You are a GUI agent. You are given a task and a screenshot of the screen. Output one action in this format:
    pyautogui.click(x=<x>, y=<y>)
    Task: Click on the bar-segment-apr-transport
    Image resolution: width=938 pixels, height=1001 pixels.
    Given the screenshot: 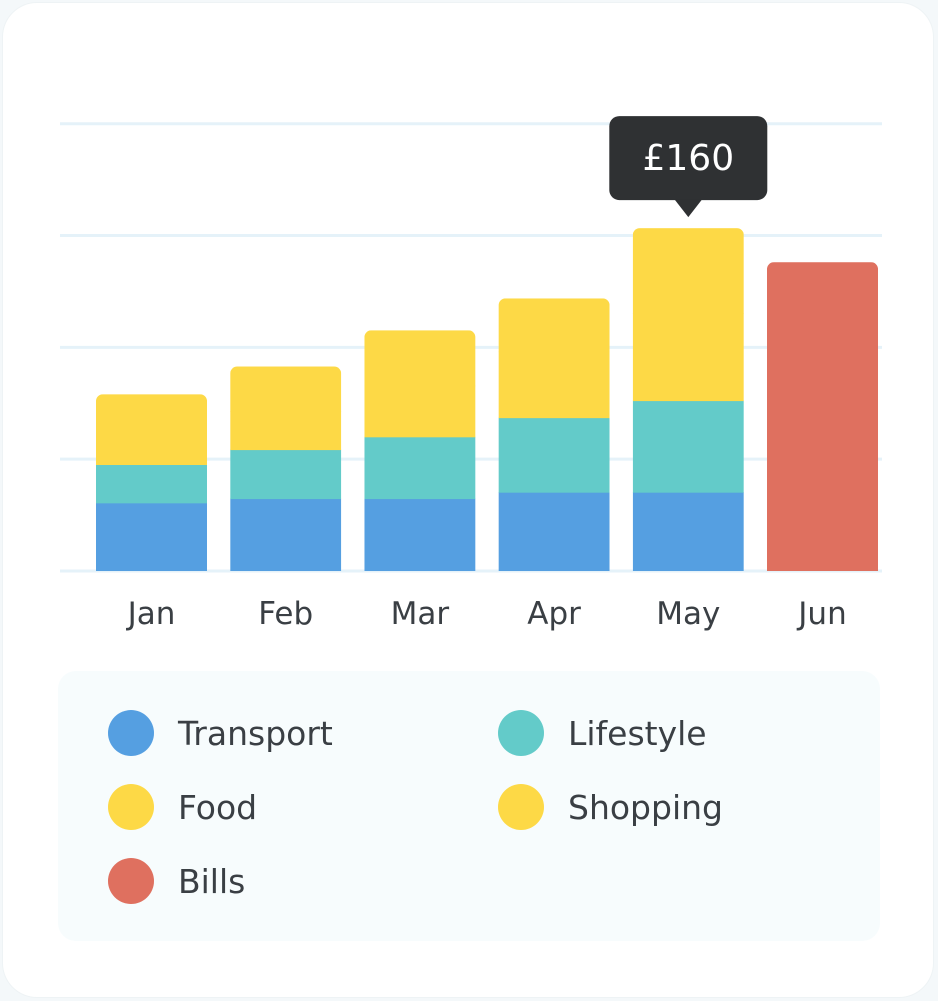 What is the action you would take?
    pyautogui.click(x=554, y=531)
    